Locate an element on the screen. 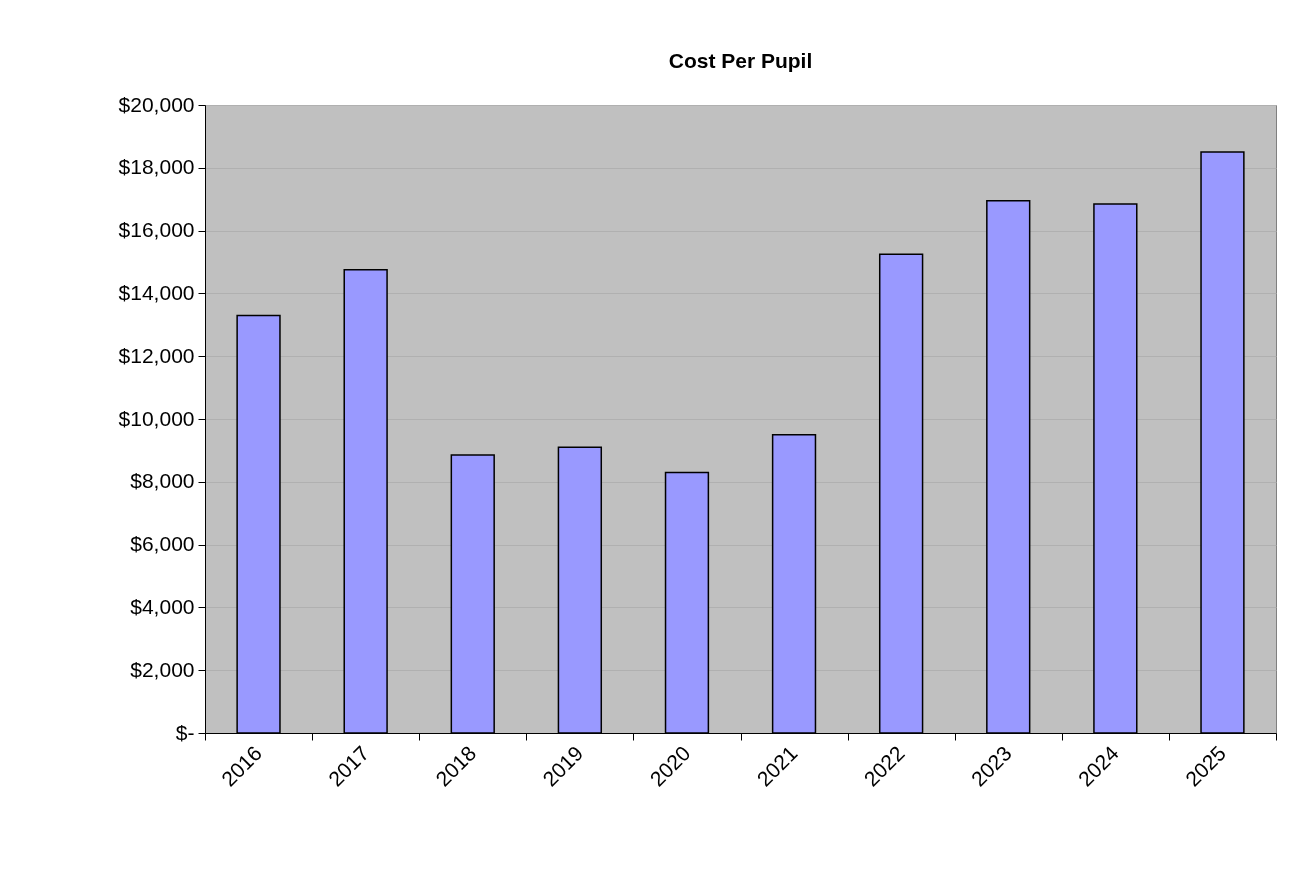 This screenshot has width=1314, height=883. chart-title: Cost Per Pupil is located at coordinates (740, 60).